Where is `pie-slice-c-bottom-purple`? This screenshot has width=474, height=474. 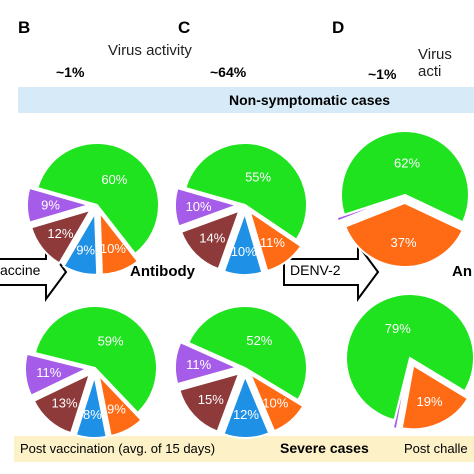 pie-slice-c-bottom-purple is located at coordinates (207, 363).